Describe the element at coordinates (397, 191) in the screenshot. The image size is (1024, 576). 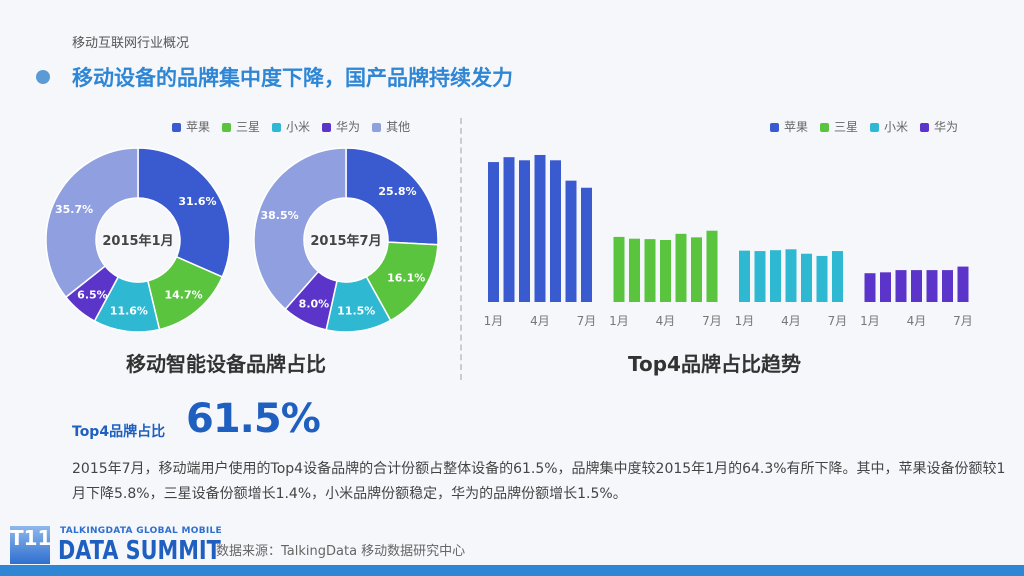
I see `slice-label: 25.8%` at that location.